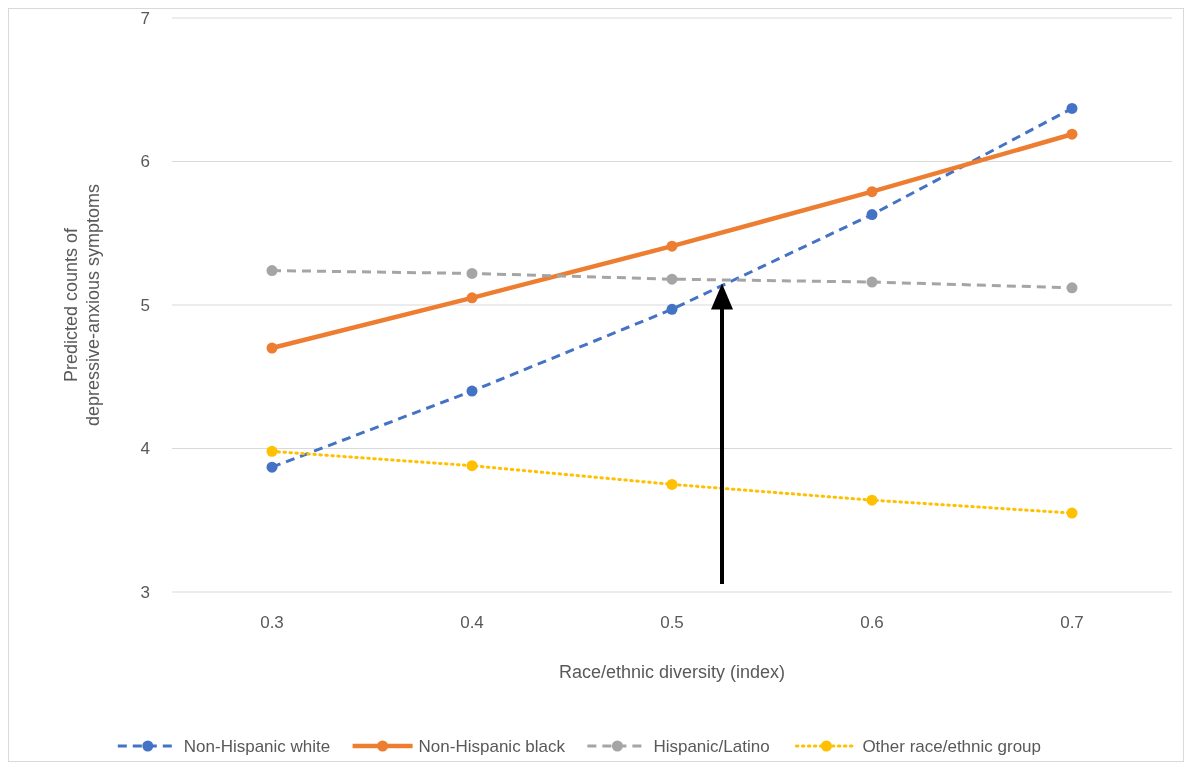 Image resolution: width=1192 pixels, height=770 pixels. I want to click on legend-label: Non-Hispanic black, so click(492, 746).